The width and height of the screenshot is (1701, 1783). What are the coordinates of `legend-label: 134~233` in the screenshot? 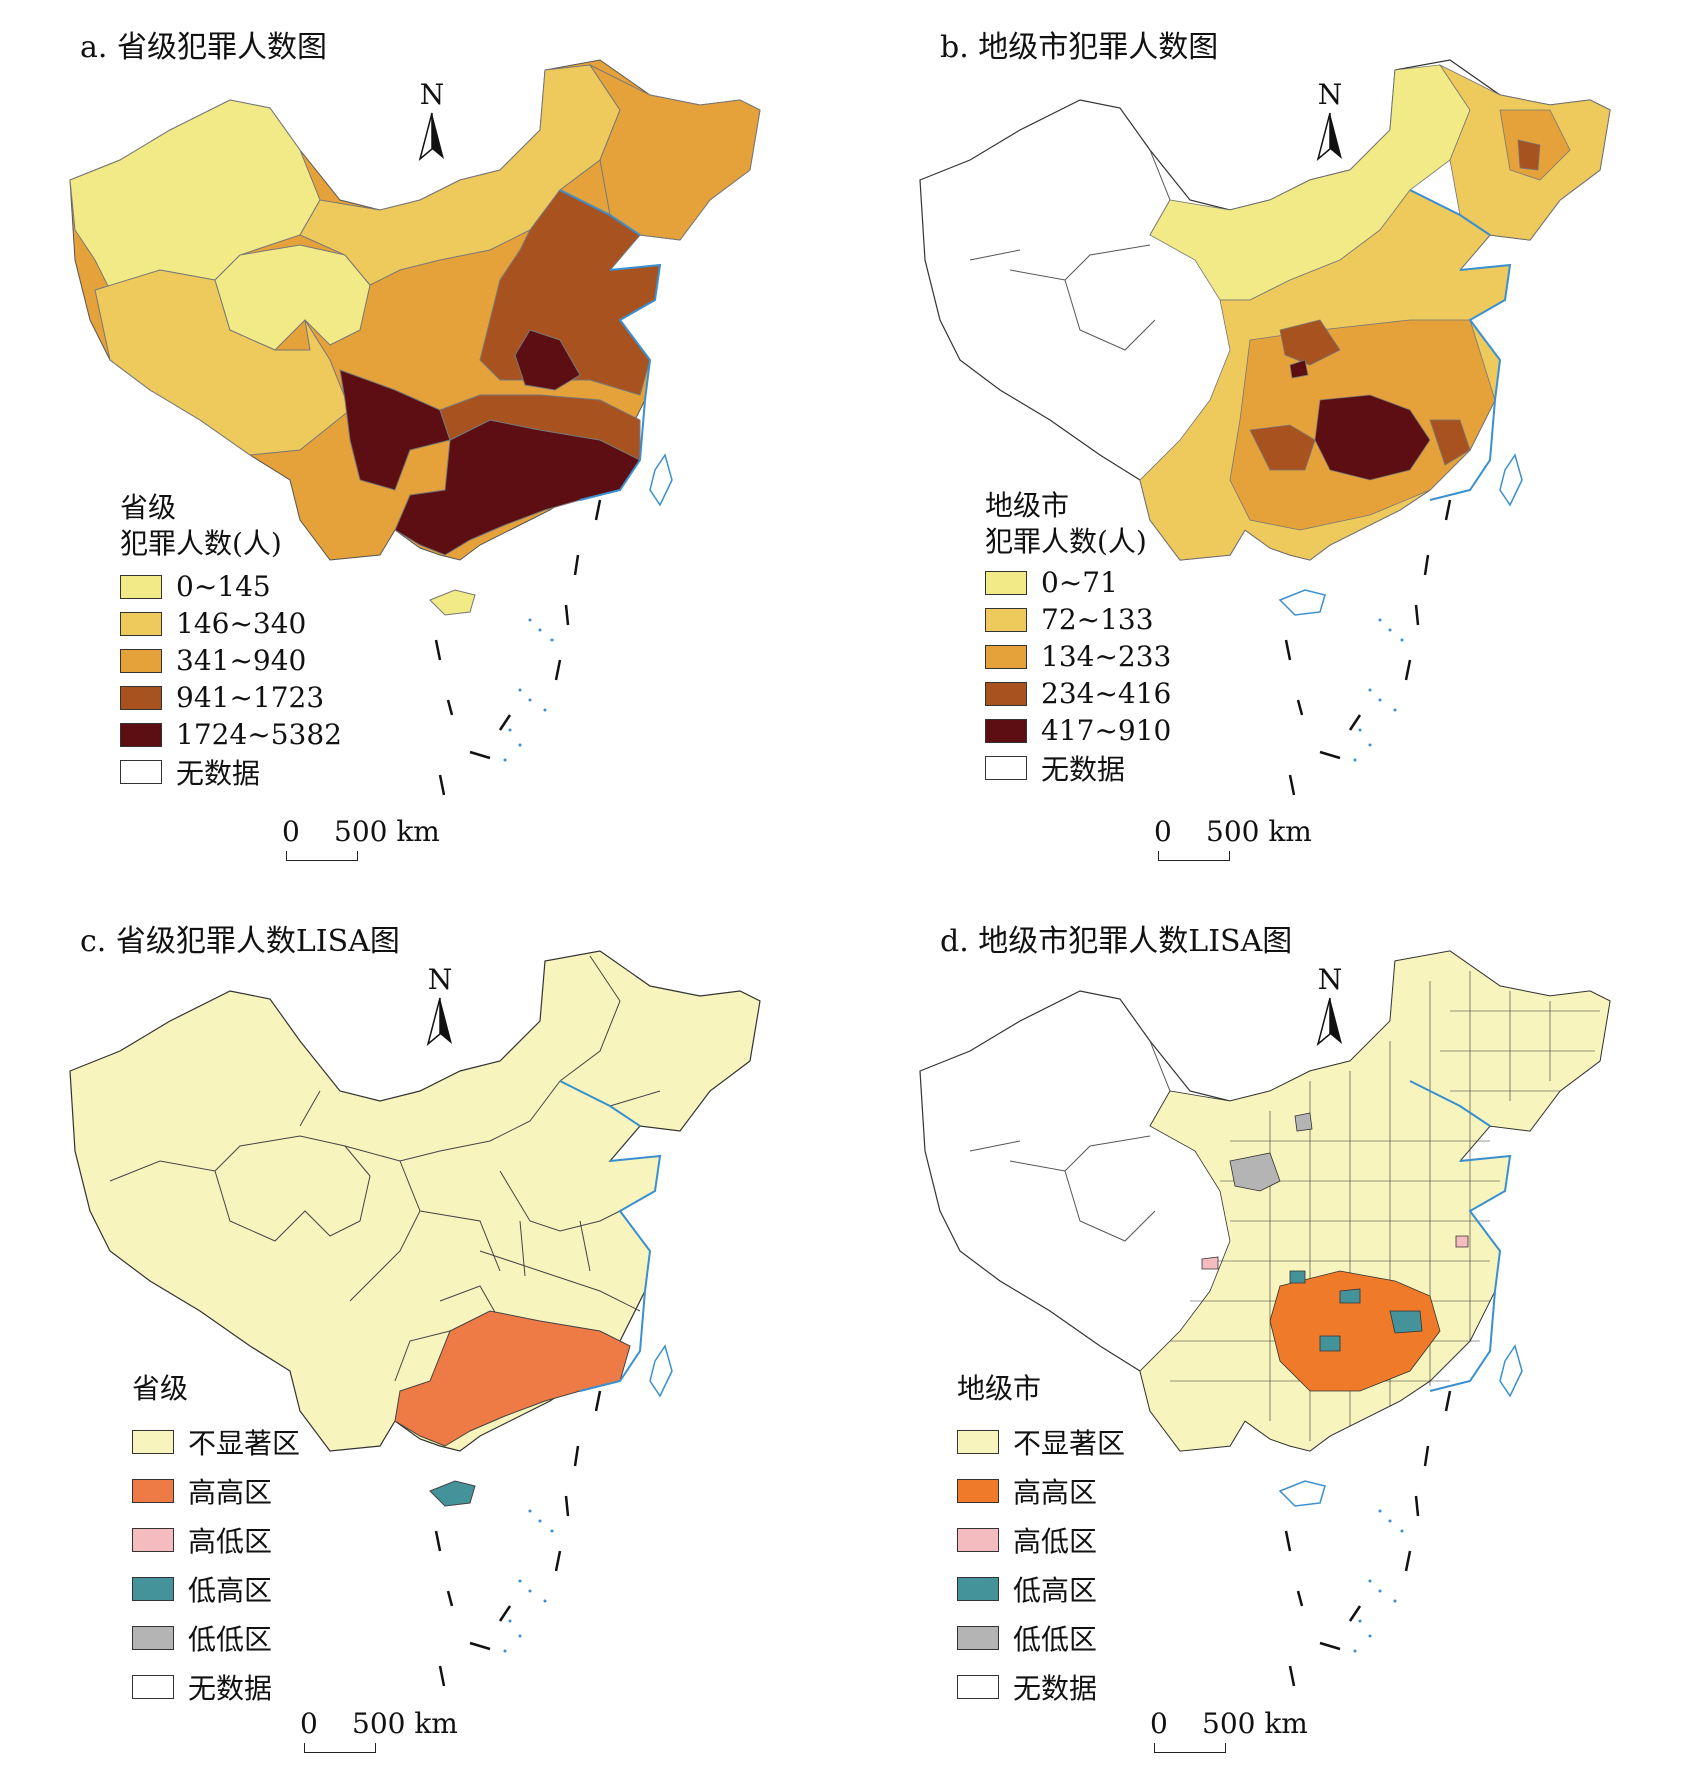 It's located at (1106, 656).